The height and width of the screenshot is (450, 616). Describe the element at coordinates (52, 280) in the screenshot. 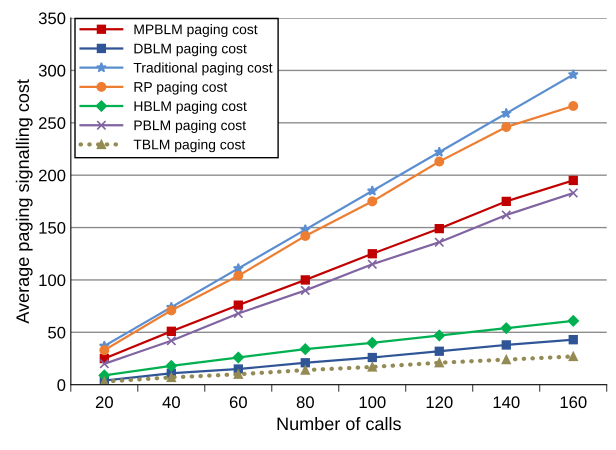

I see `y-tick-label: 100` at that location.